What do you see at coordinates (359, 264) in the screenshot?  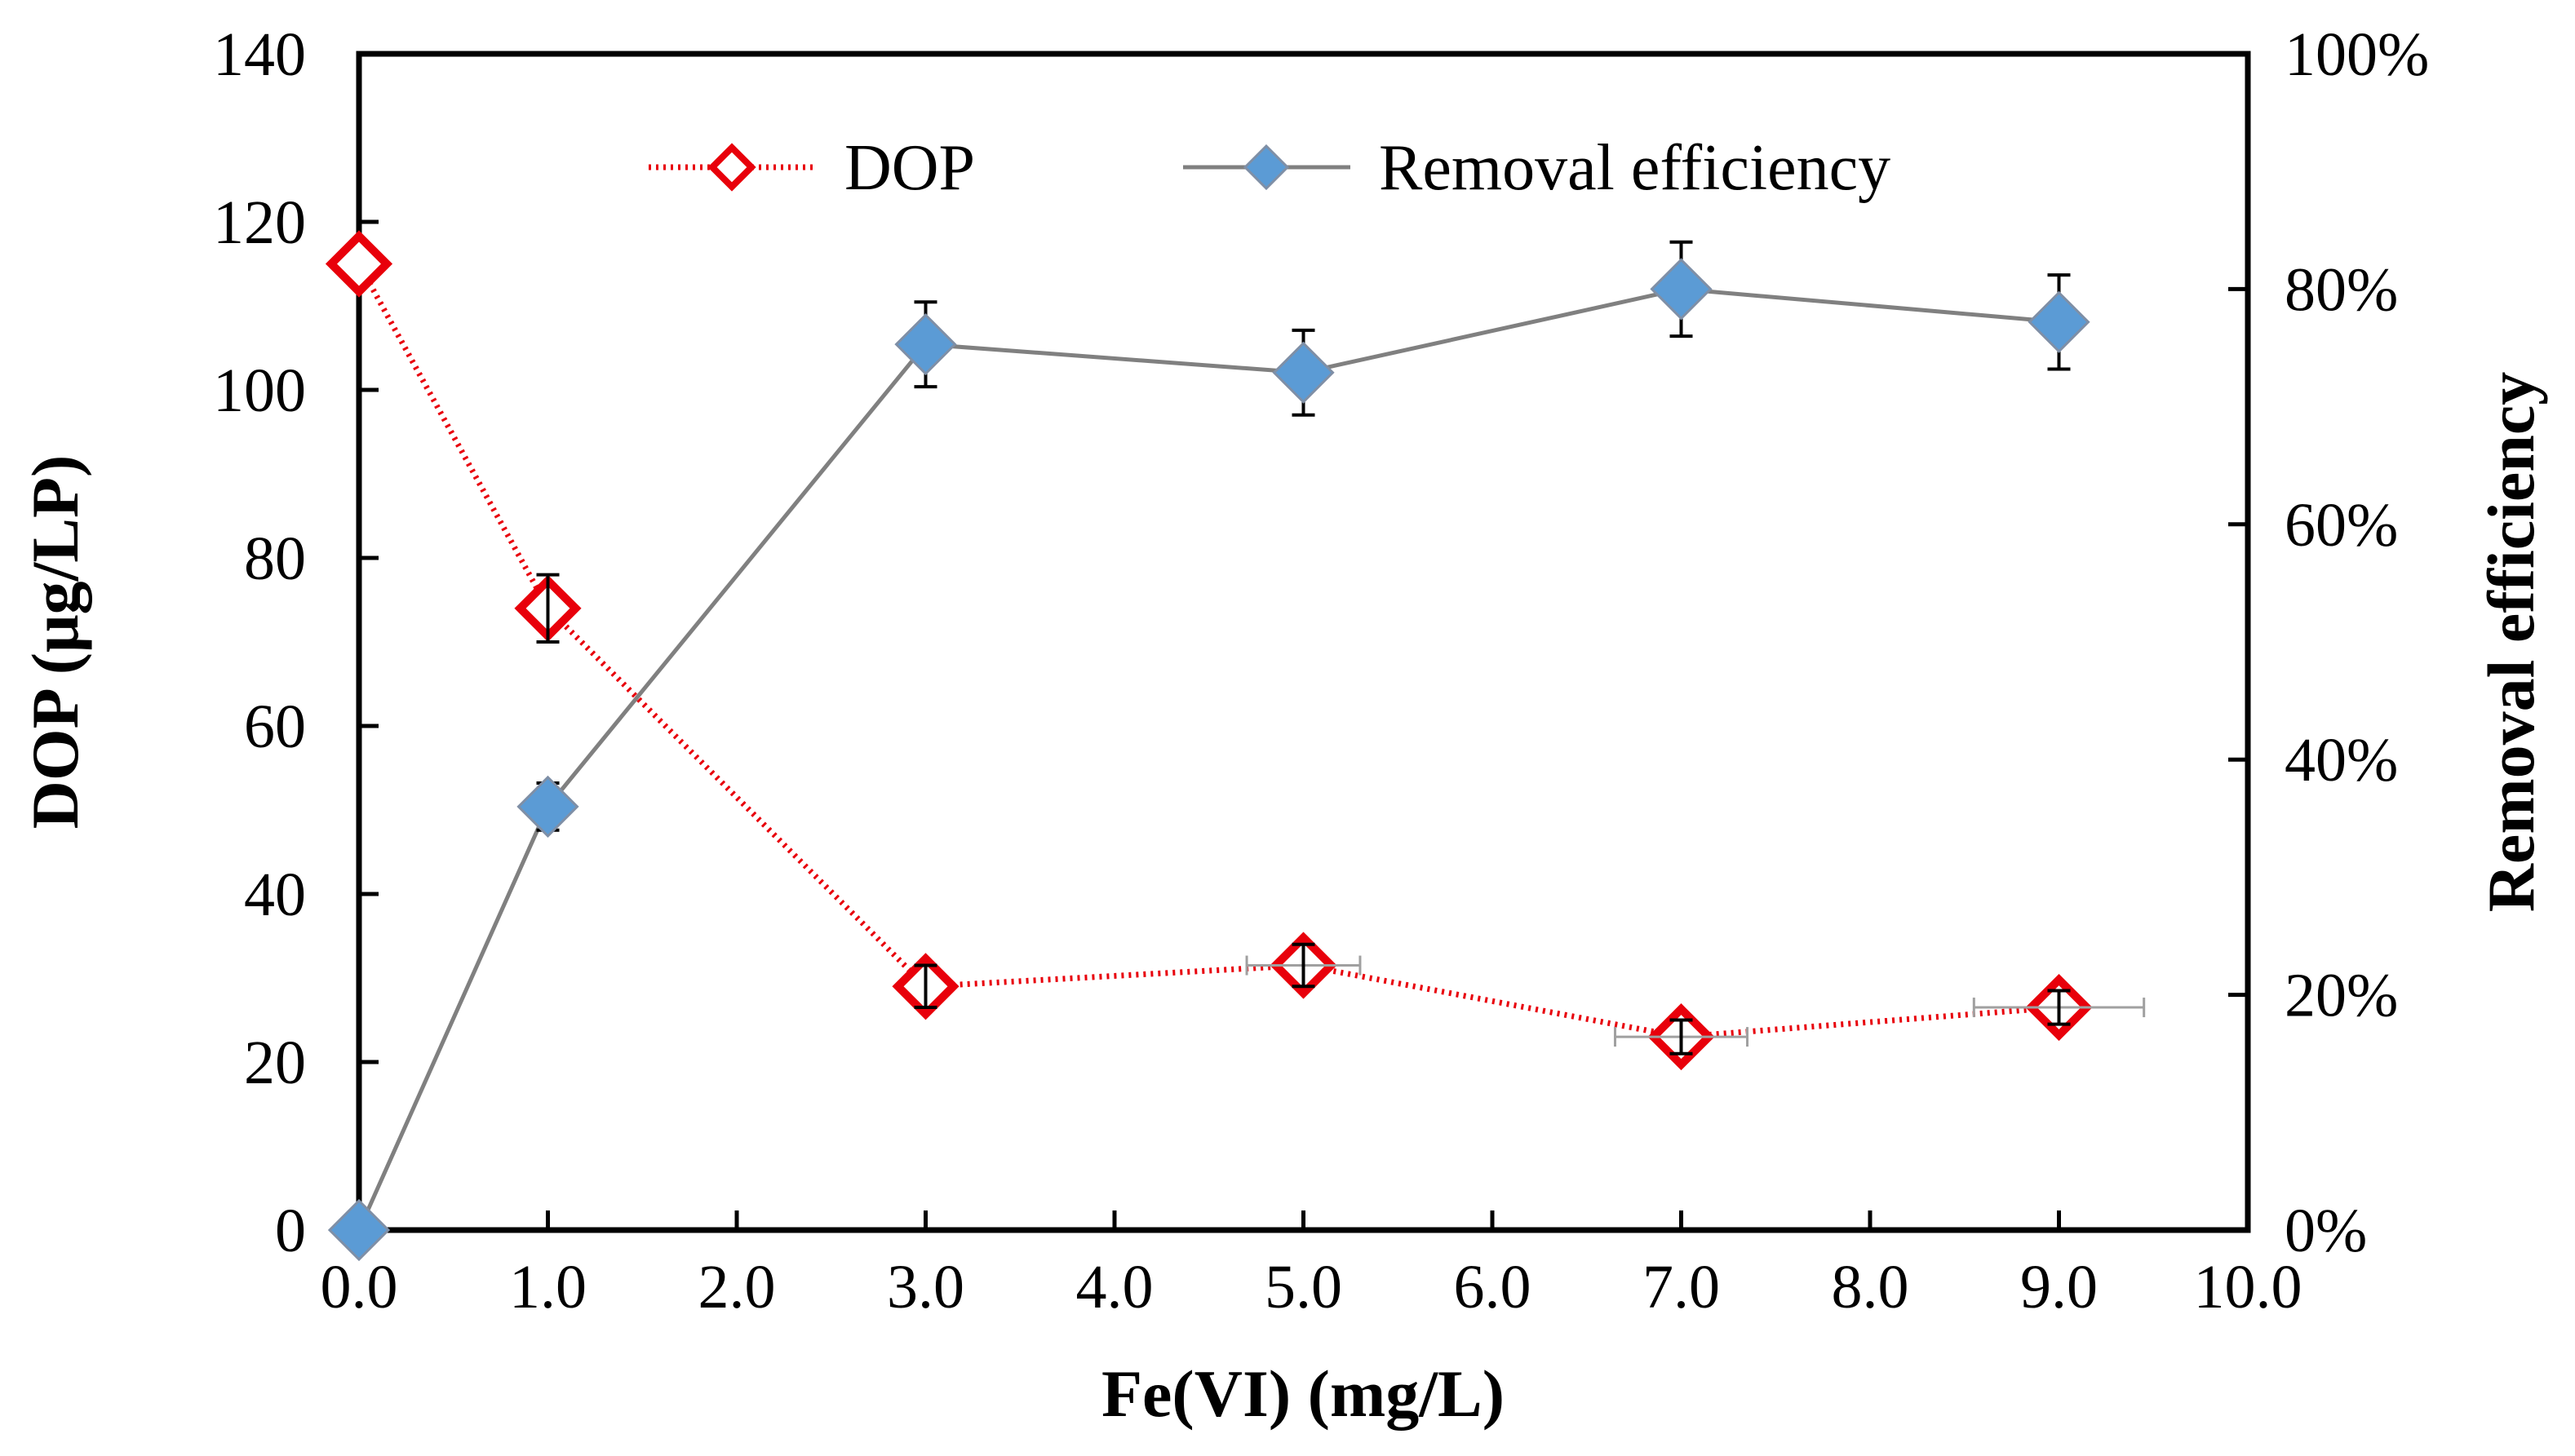 I see `dop-point` at bounding box center [359, 264].